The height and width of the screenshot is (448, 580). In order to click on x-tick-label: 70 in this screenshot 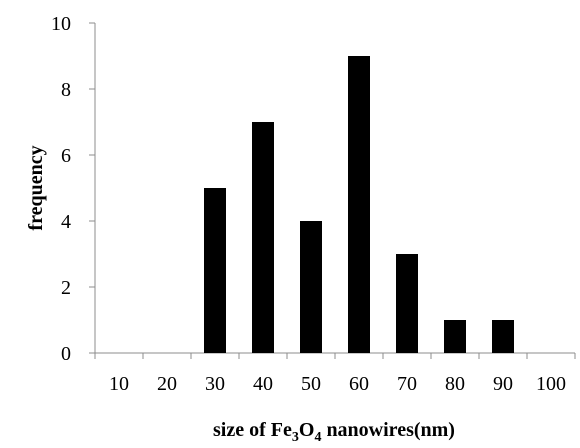, I will do `click(407, 384)`.